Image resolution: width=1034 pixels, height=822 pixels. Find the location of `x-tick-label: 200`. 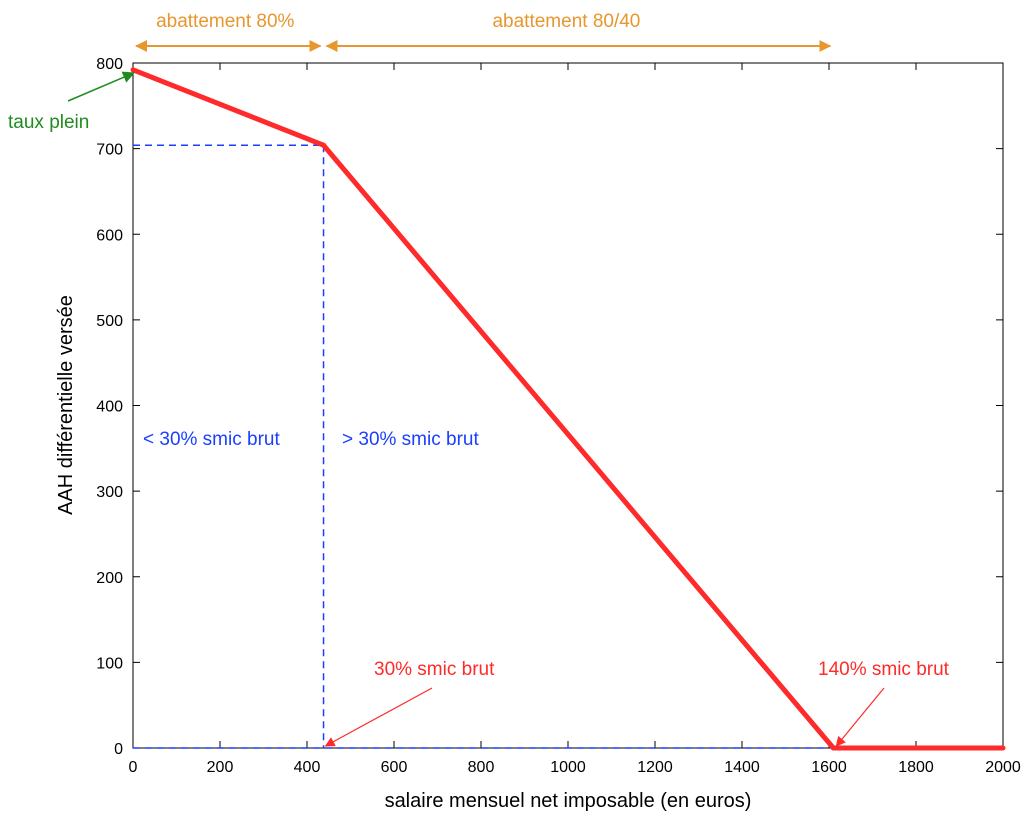

x-tick-label: 200 is located at coordinates (220, 767).